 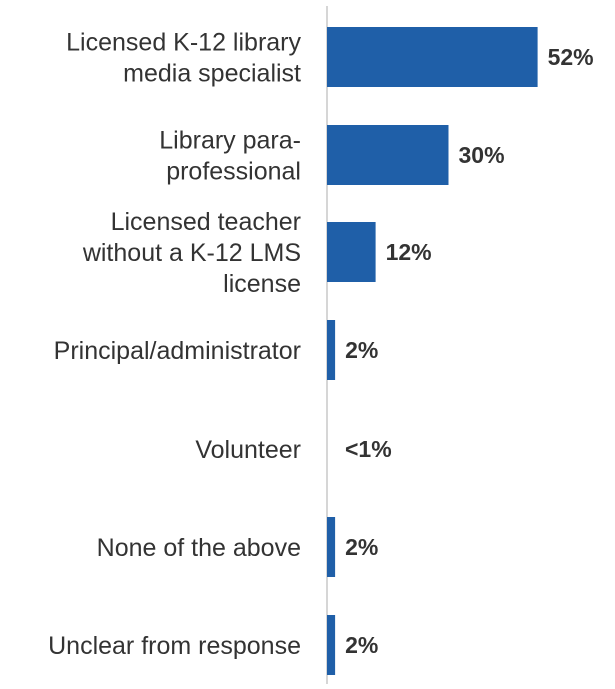 I want to click on value-label-4: <1%, so click(x=368, y=449).